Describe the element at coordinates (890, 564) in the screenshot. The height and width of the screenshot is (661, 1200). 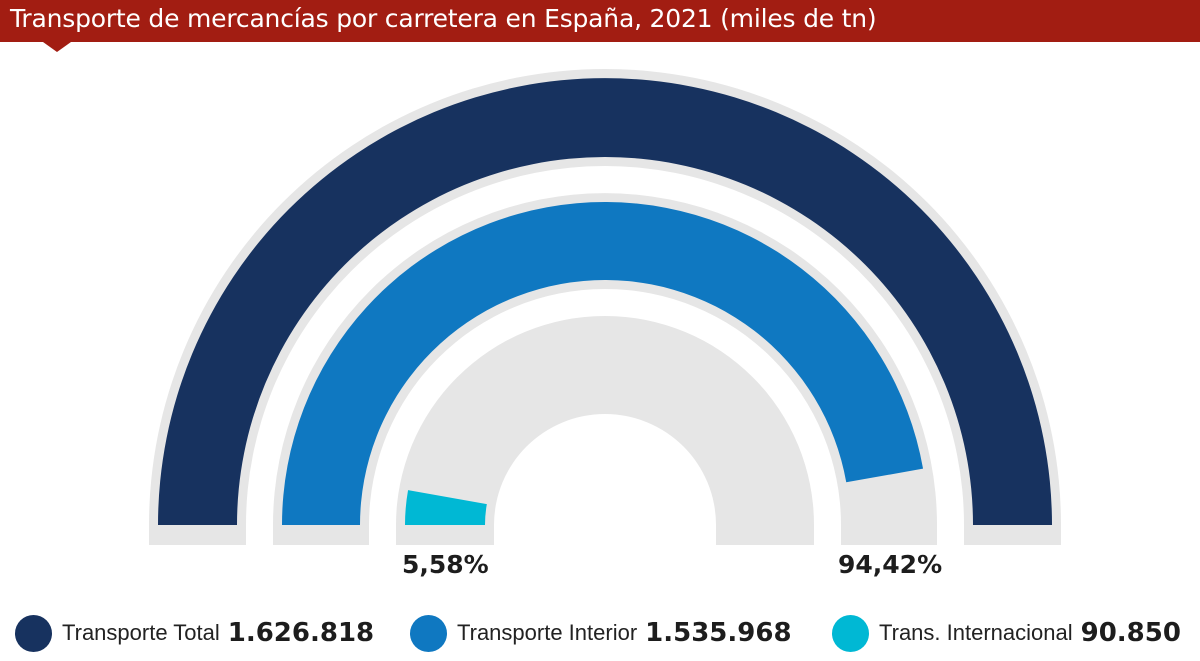
I see `label-interior-pct: 94,42%` at that location.